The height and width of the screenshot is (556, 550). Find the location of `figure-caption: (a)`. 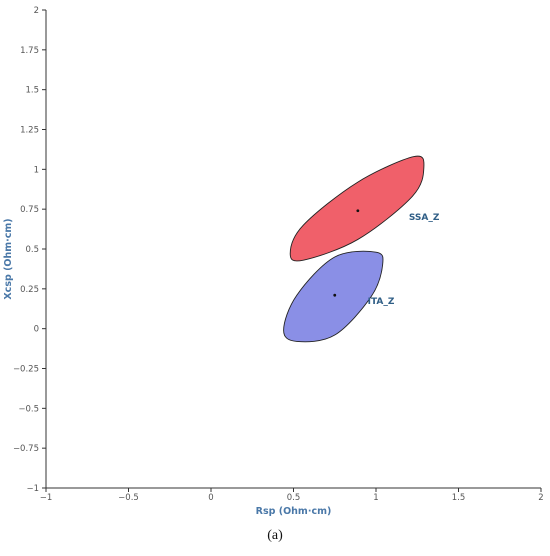

figure-caption: (a) is located at coordinates (275, 535).